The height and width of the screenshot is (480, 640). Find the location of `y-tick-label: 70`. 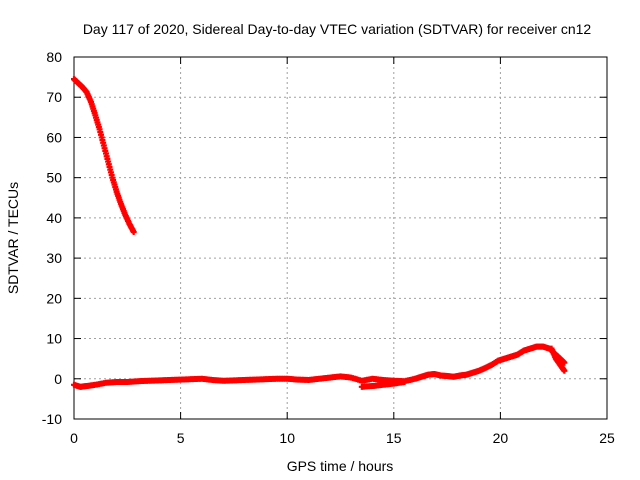

y-tick-label: 70 is located at coordinates (54, 97).